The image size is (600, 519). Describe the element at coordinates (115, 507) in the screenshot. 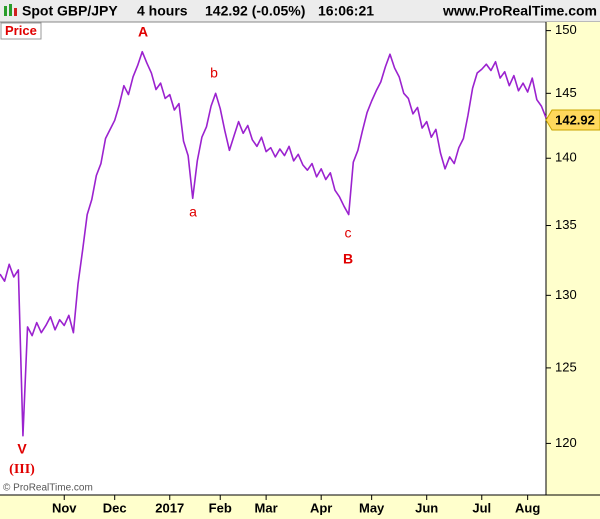

I see `x-tick-label: Dec` at that location.